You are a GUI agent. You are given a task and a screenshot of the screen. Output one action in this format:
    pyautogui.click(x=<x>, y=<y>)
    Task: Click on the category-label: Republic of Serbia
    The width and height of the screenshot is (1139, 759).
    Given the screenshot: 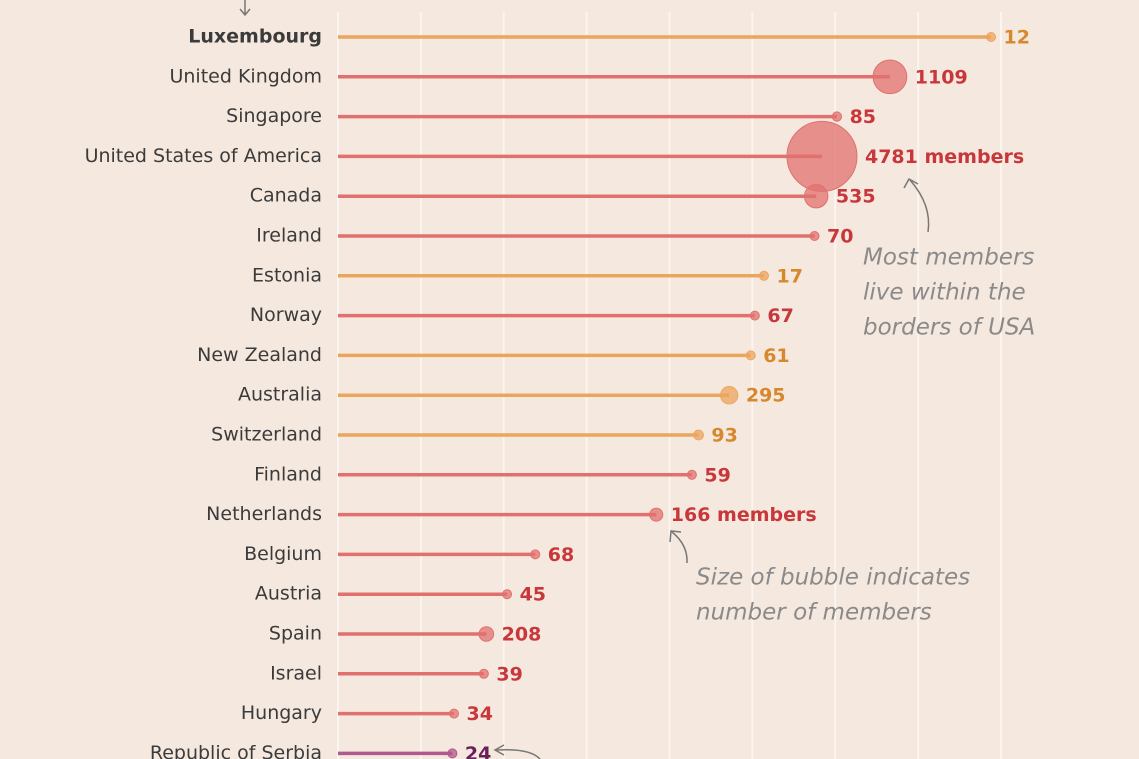 What is the action you would take?
    pyautogui.click(x=236, y=750)
    